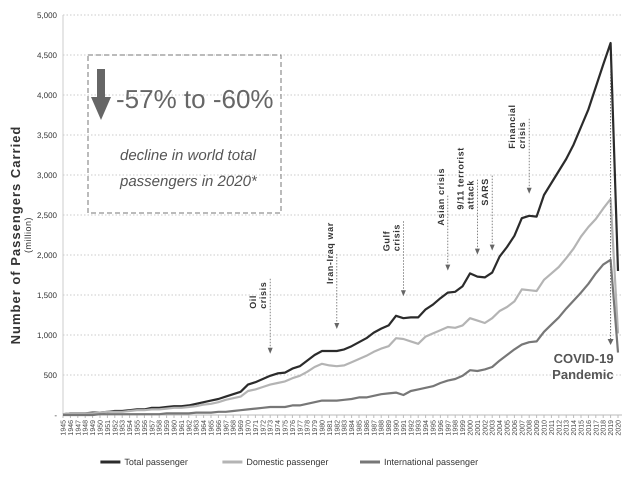  Describe the element at coordinates (47, 95) in the screenshot. I see `y-tick-label: 4,000` at that location.